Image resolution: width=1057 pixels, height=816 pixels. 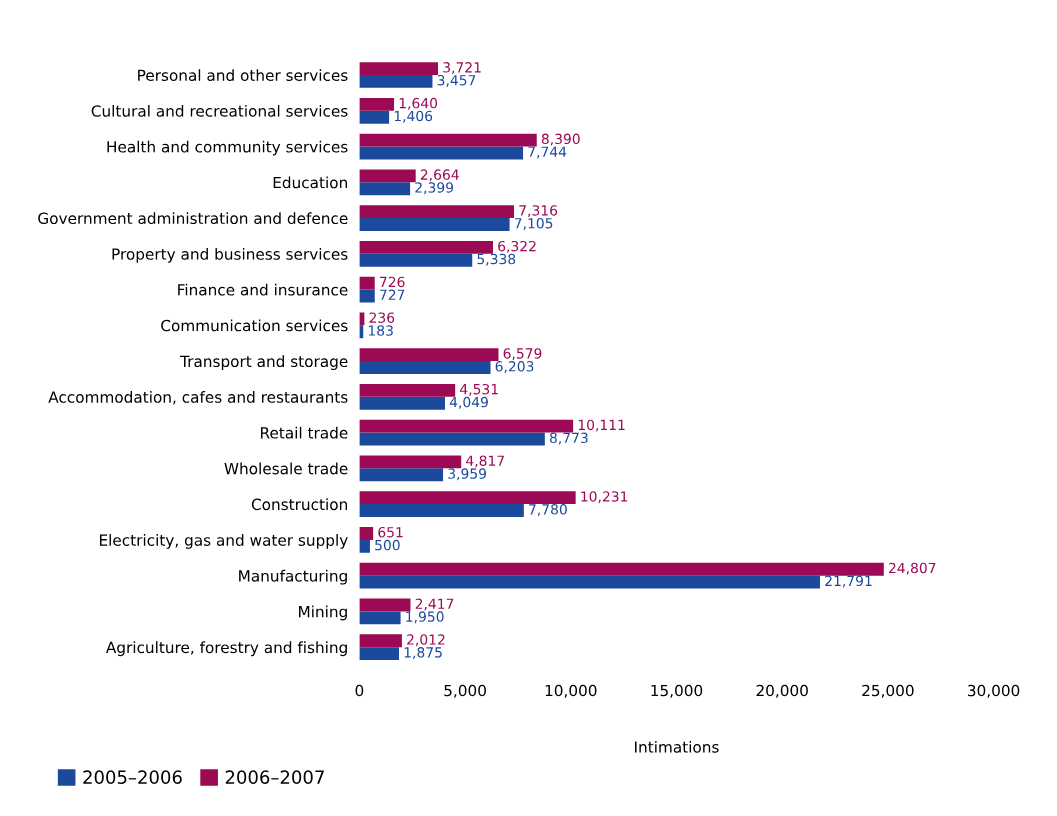 What do you see at coordinates (782, 691) in the screenshot?
I see `x-tick-label: 20,000` at bounding box center [782, 691].